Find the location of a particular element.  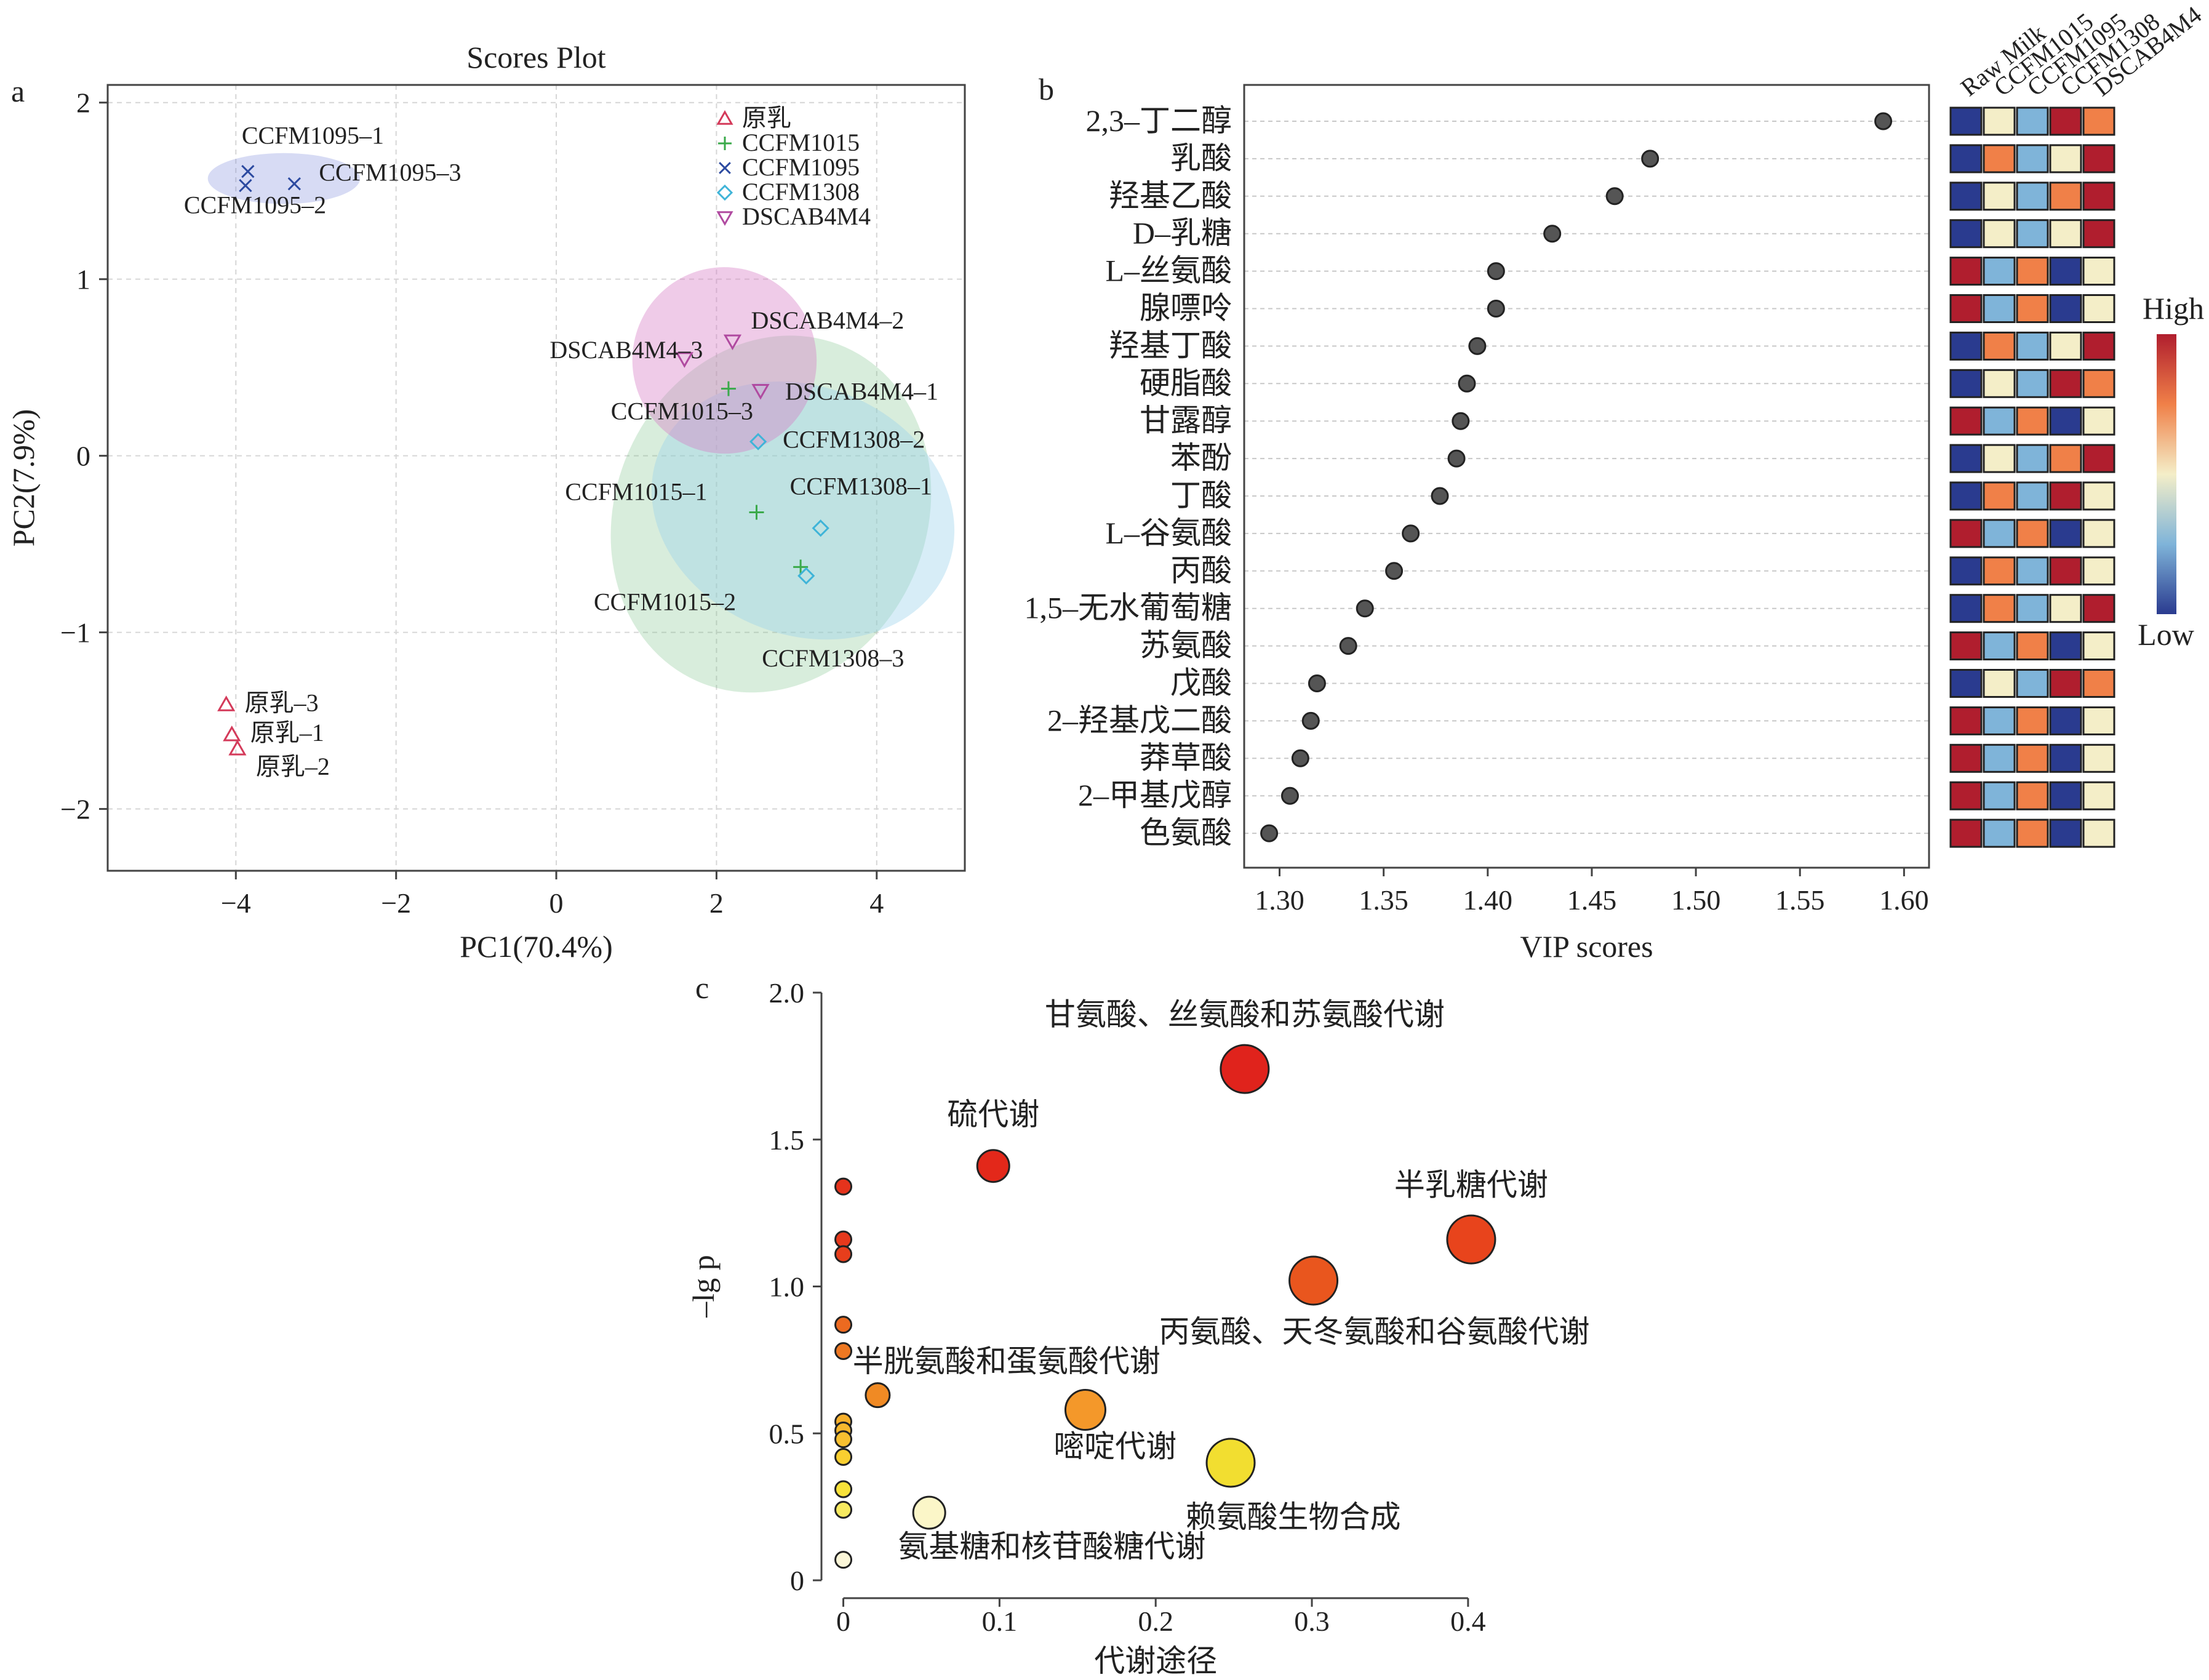

metabolite-label: 甘露醇 is located at coordinates (1186, 420).